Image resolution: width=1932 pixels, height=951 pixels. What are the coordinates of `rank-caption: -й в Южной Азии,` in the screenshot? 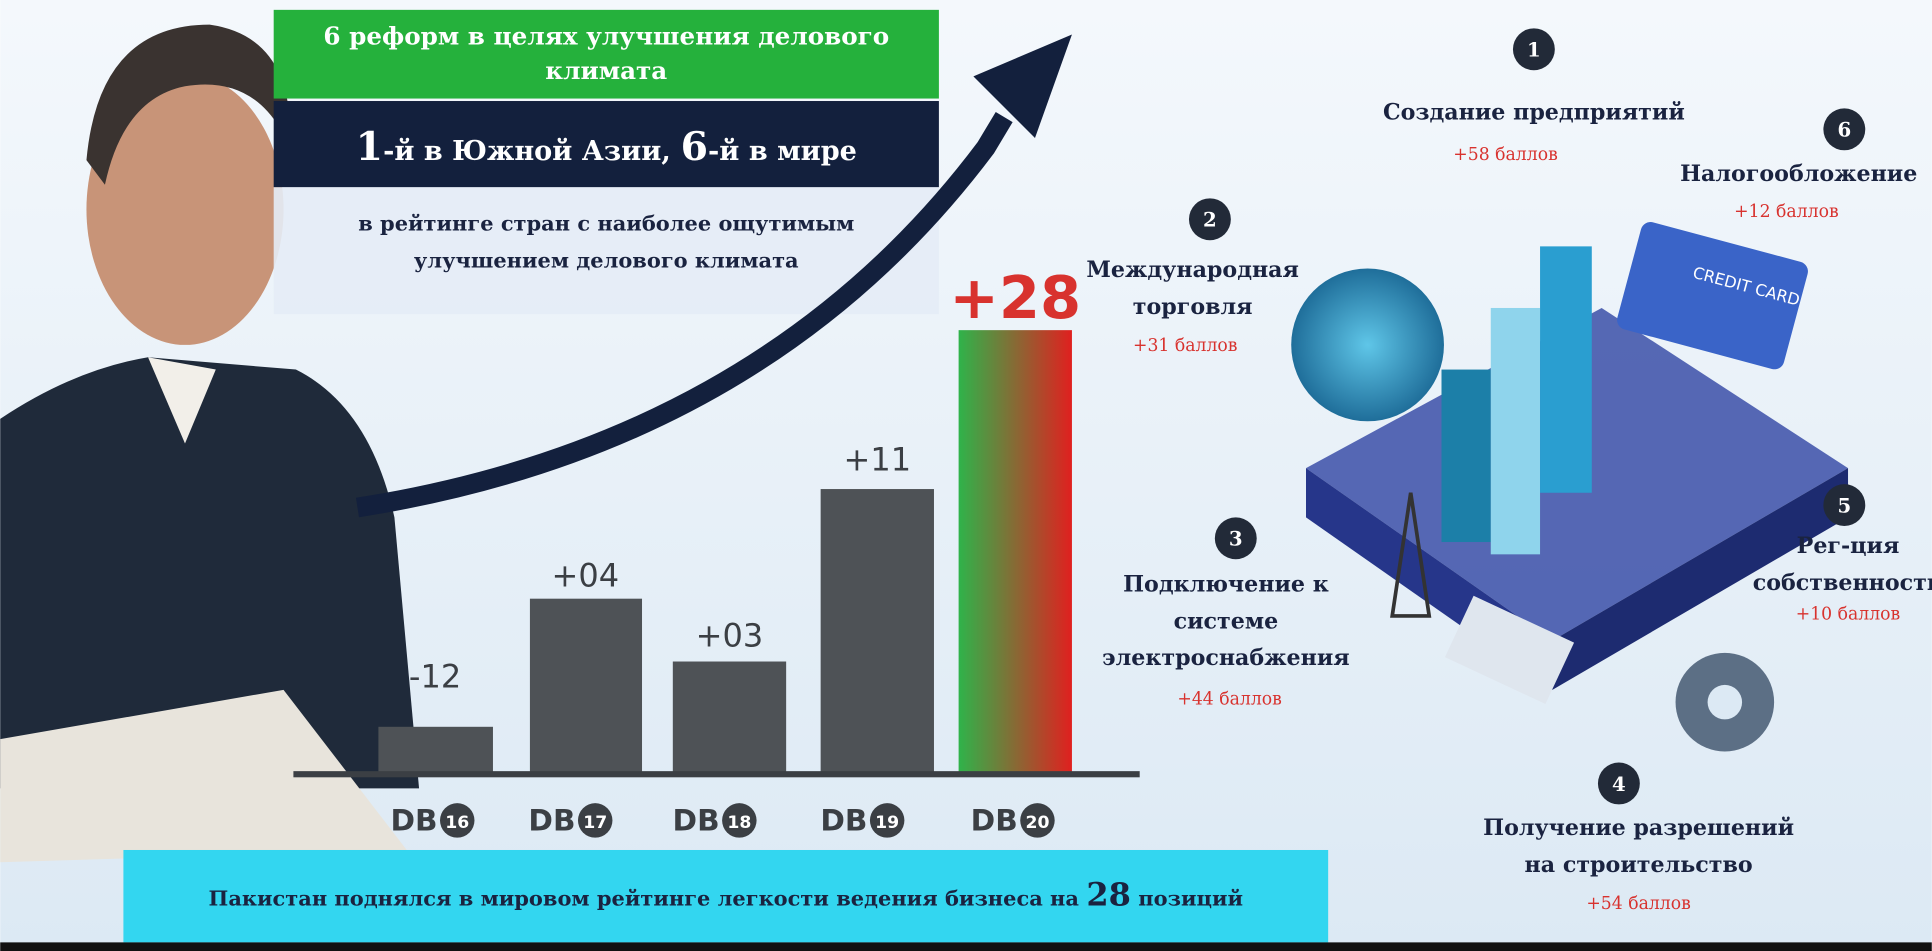 It's located at (527, 151).